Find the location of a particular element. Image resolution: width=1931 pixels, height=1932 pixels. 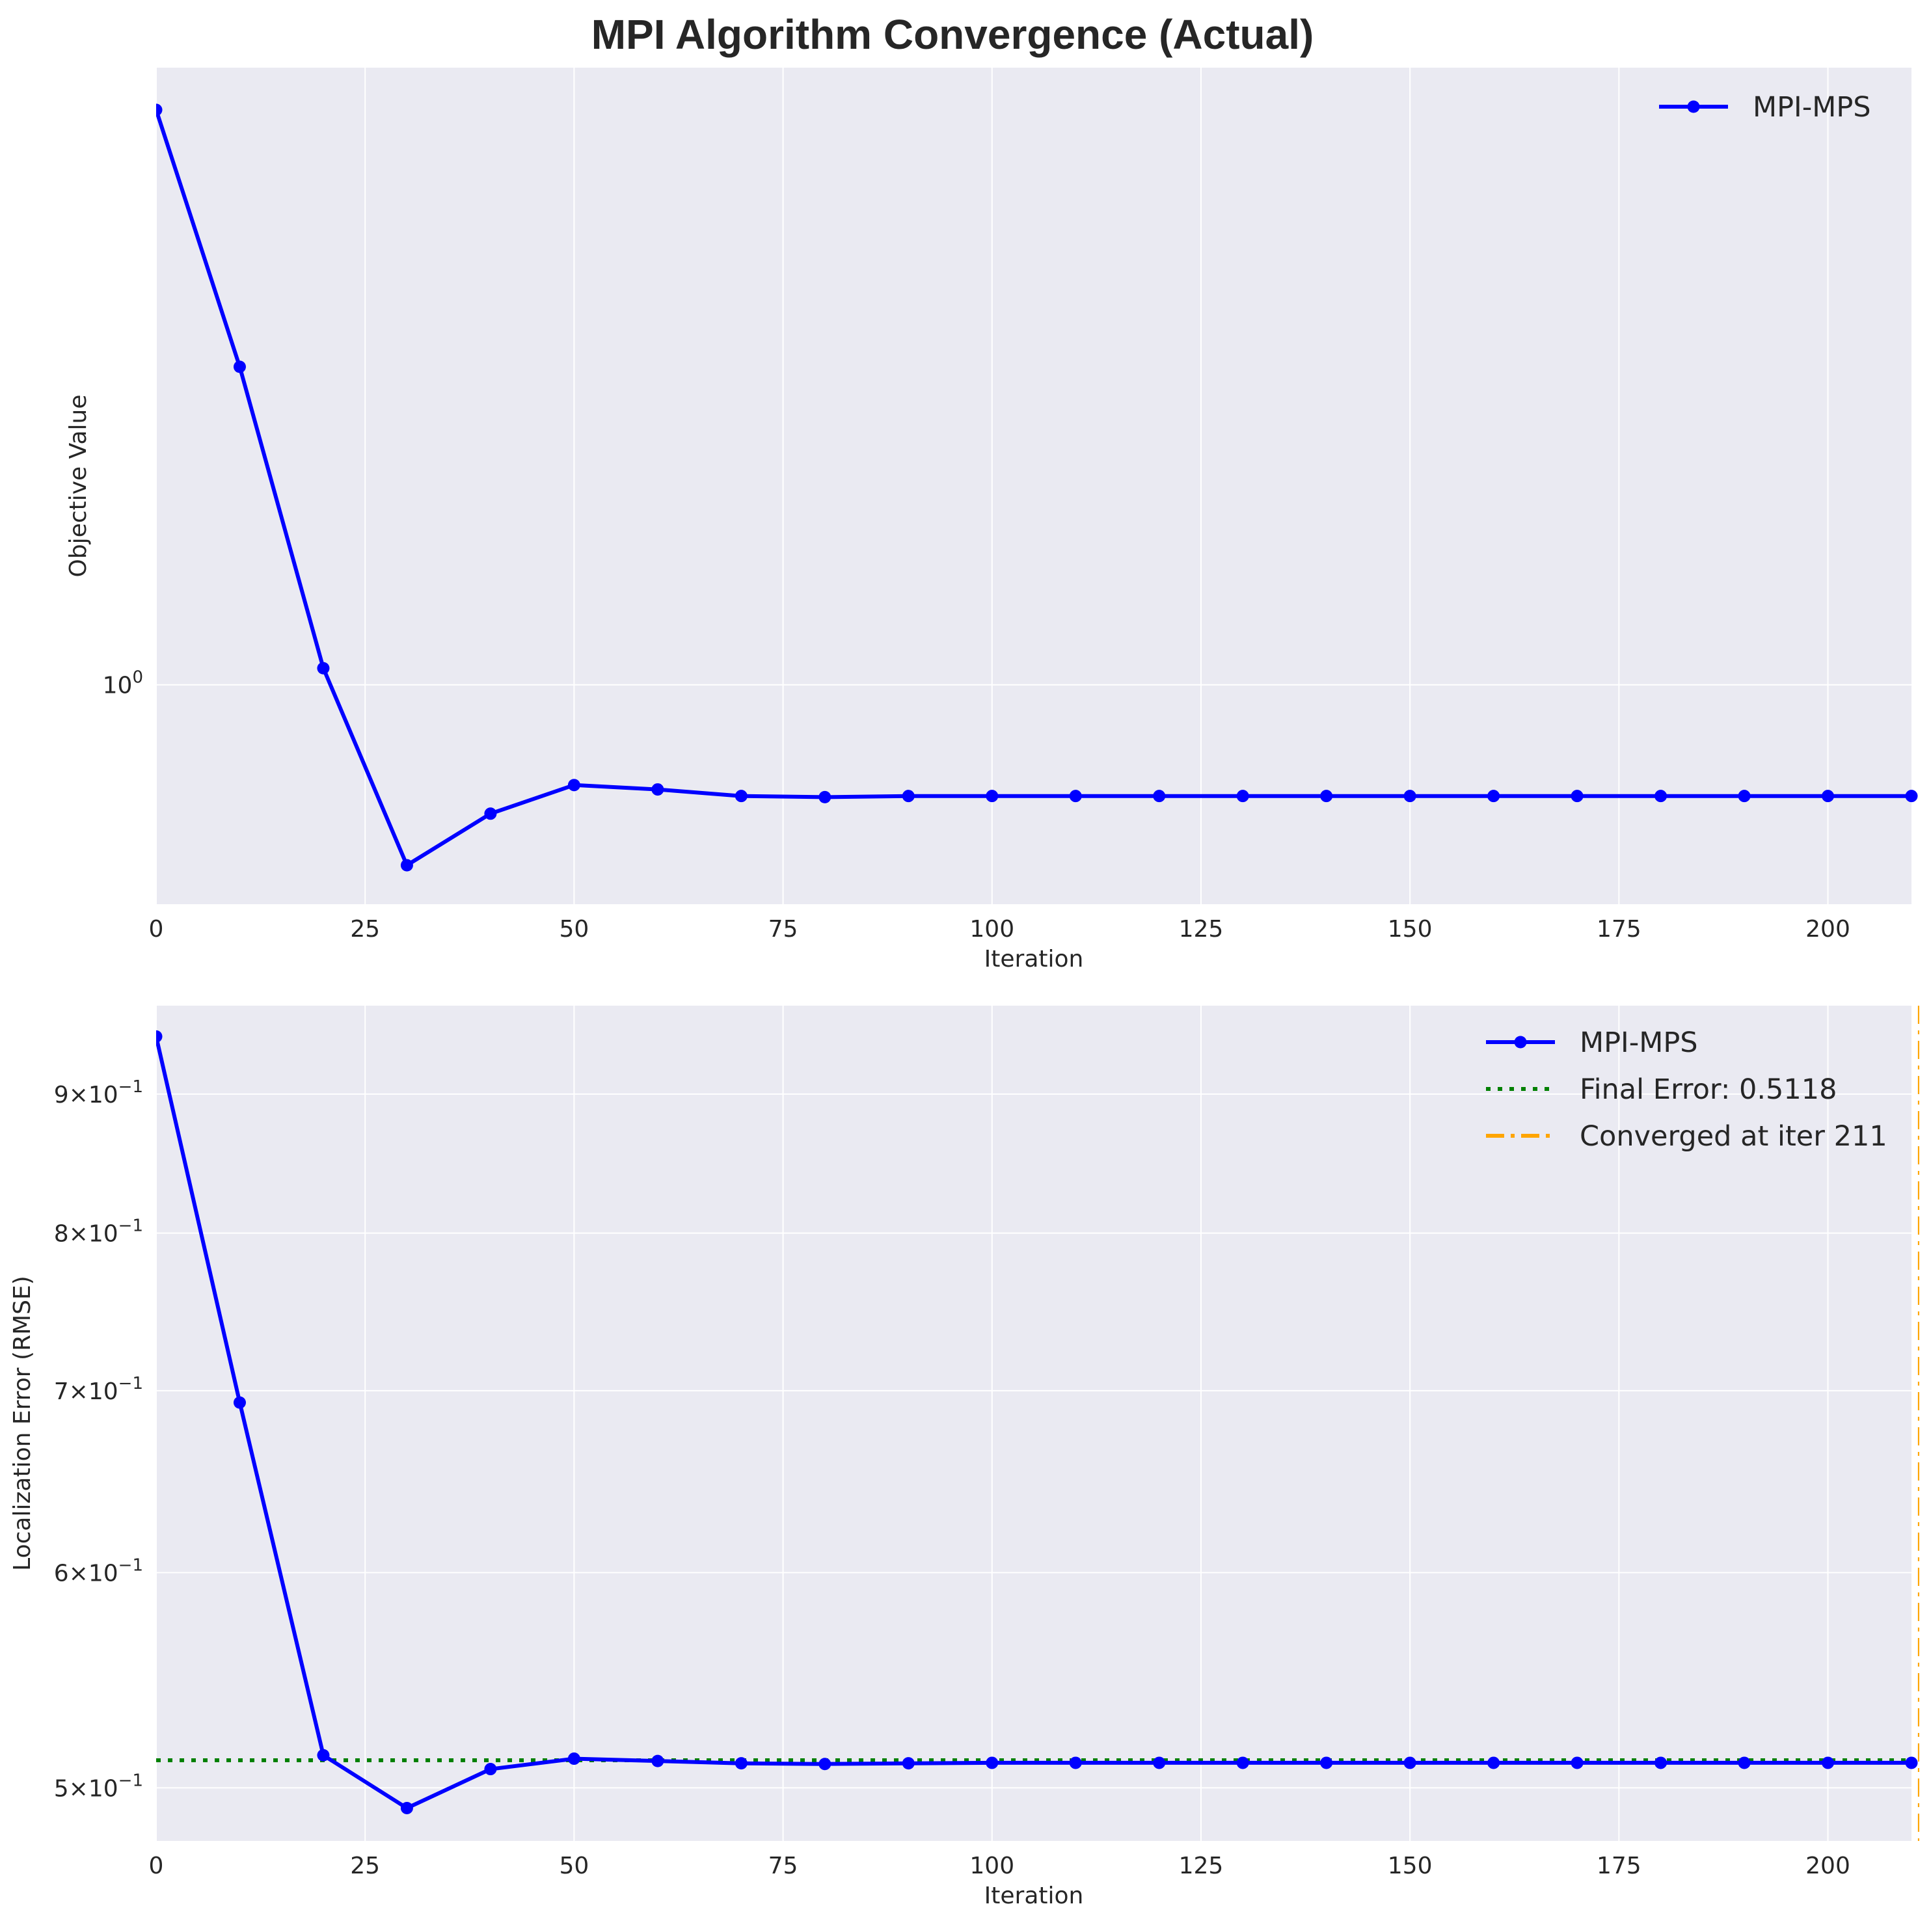

legend-label: Converged at iter 211 is located at coordinates (1733, 1136).